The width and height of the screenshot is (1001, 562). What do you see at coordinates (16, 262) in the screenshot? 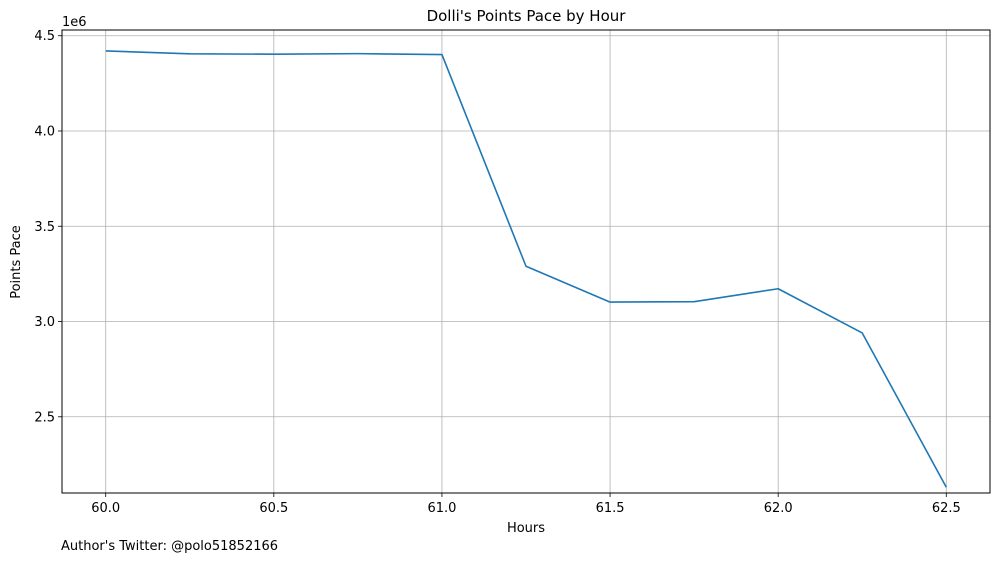
I see `y-axis-label: Points Pace` at bounding box center [16, 262].